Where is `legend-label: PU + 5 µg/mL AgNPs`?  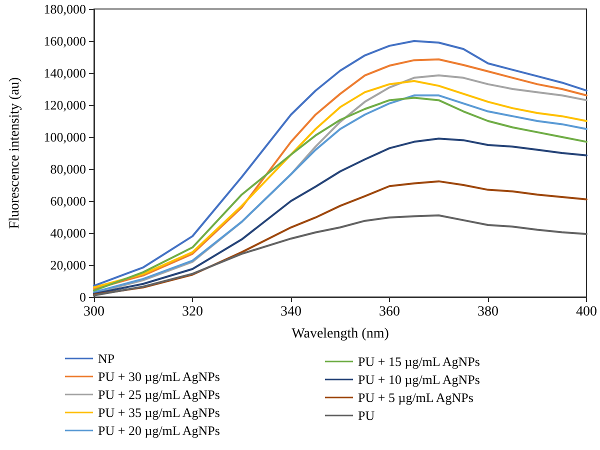 legend-label: PU + 5 µg/mL AgNPs is located at coordinates (416, 397).